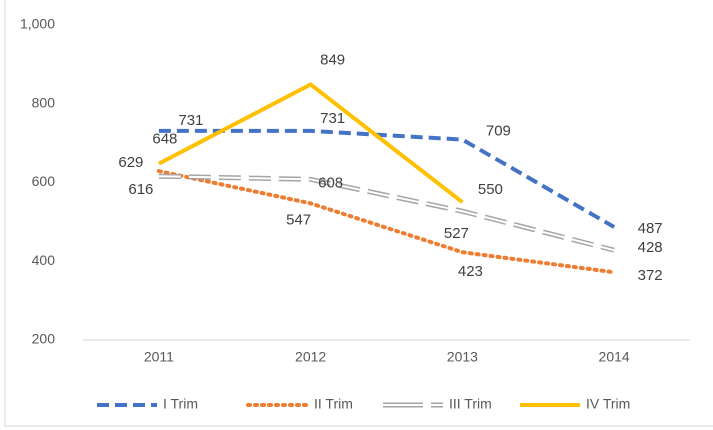 The height and width of the screenshot is (430, 713). What do you see at coordinates (310, 357) in the screenshot?
I see `x-tick-label: 2012` at bounding box center [310, 357].